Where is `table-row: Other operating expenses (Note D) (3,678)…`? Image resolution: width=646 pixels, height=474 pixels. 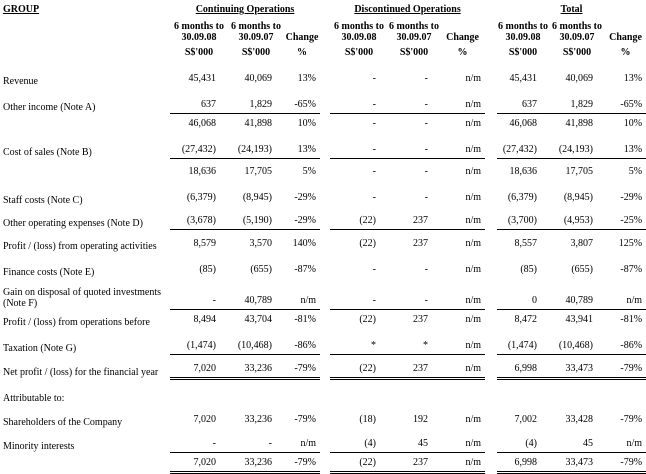
table-row: Other operating expenses (Note D) (3,678)… is located at coordinates (323, 218).